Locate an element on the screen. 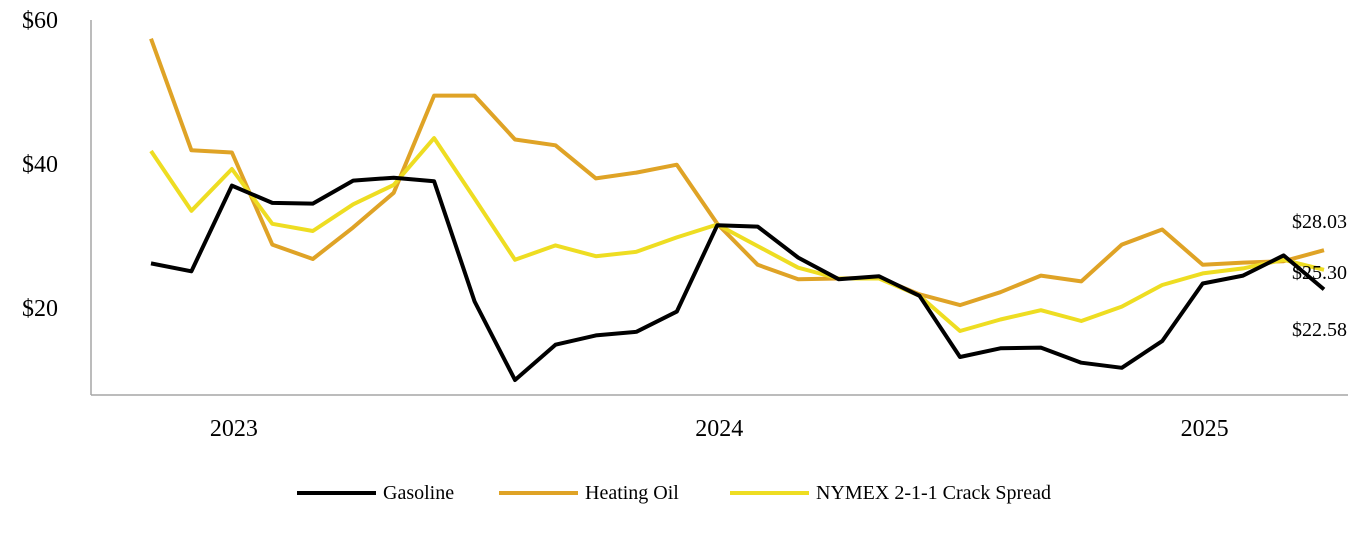  y-tick-label: $60 is located at coordinates (40, 21).